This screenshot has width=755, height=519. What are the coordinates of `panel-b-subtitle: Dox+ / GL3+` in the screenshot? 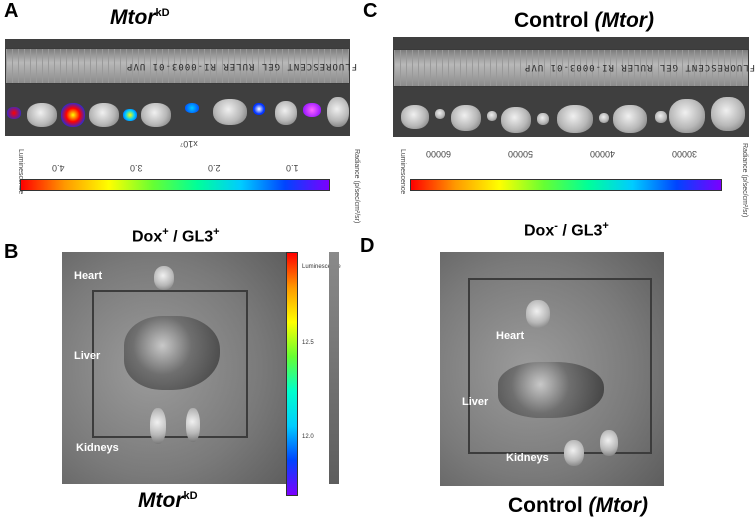 It's located at (176, 236).